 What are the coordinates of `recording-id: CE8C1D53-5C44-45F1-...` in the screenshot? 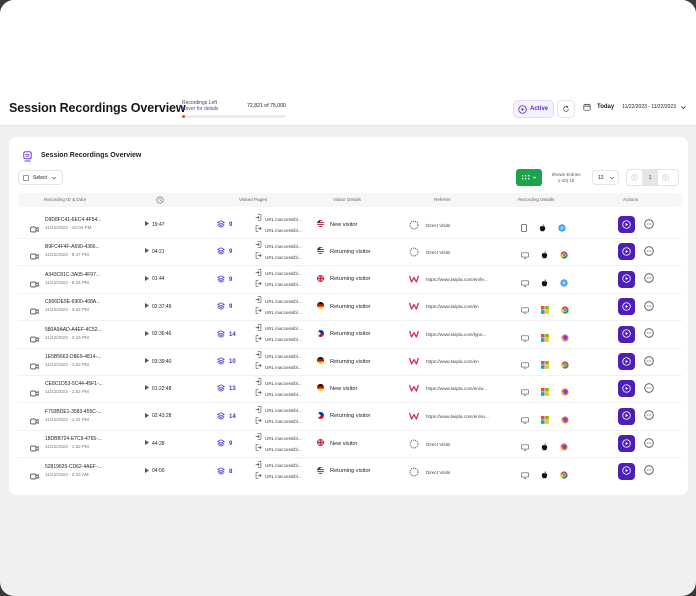 It's located at (74, 384).